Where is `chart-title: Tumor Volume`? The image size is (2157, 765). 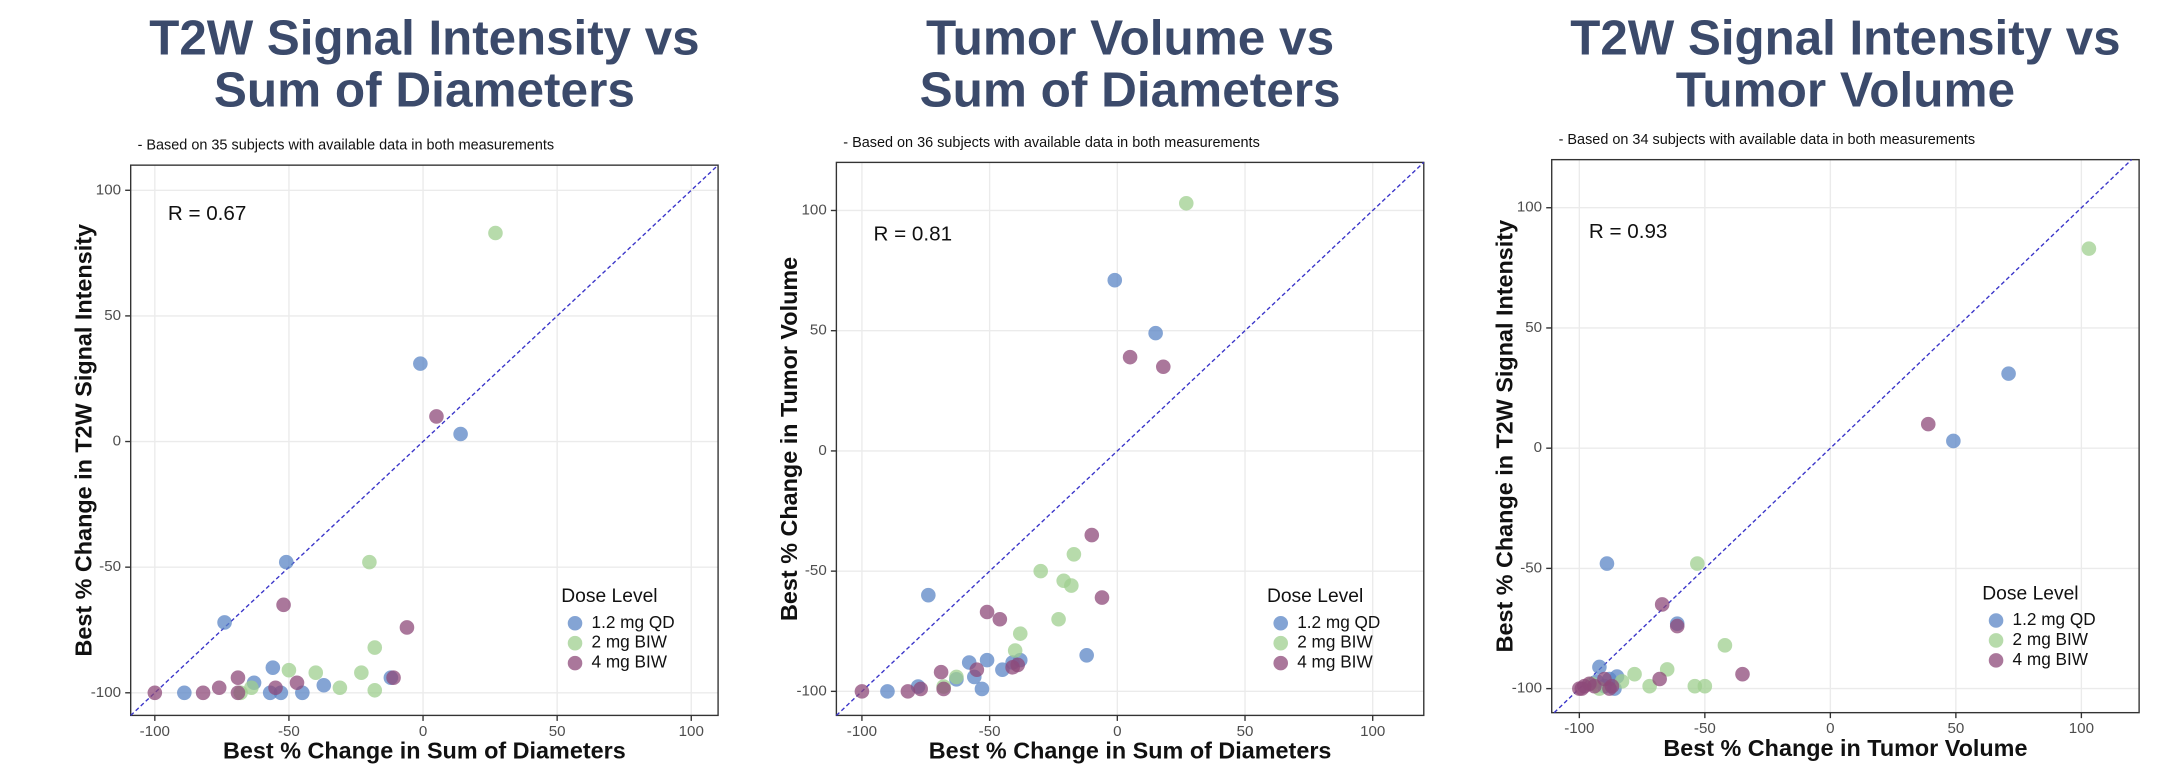 chart-title: Tumor Volume is located at coordinates (1845, 90).